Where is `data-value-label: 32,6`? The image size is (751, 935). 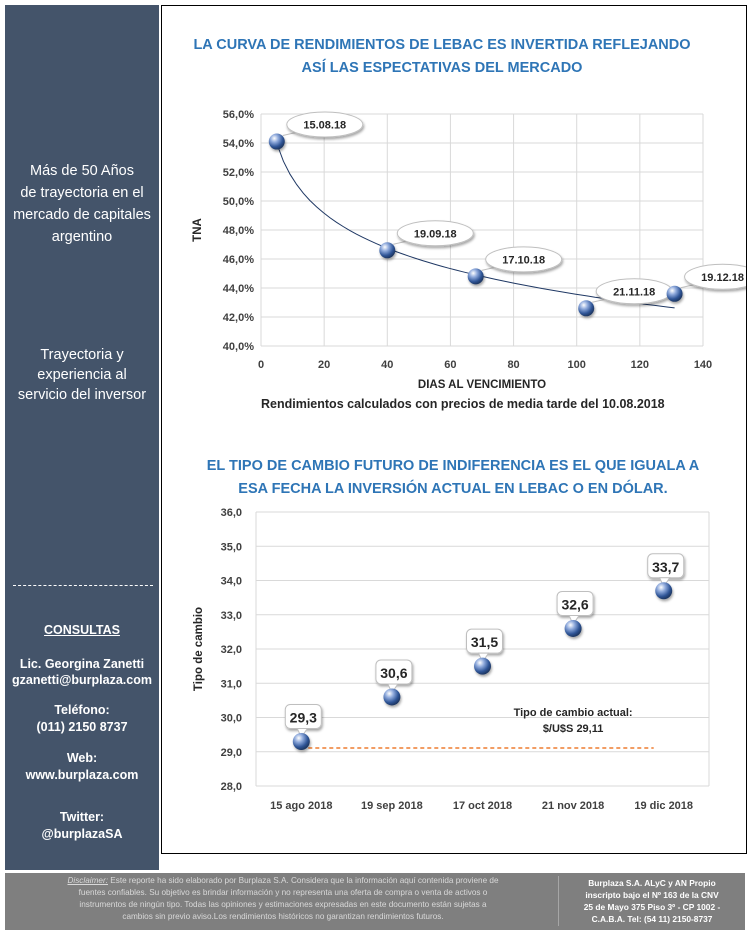 data-value-label: 32,6 is located at coordinates (574, 604).